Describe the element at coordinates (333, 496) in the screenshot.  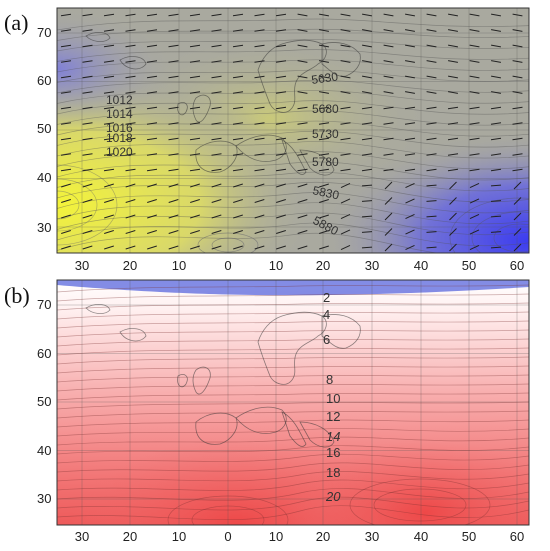
I see `temp-label-20: 20` at that location.